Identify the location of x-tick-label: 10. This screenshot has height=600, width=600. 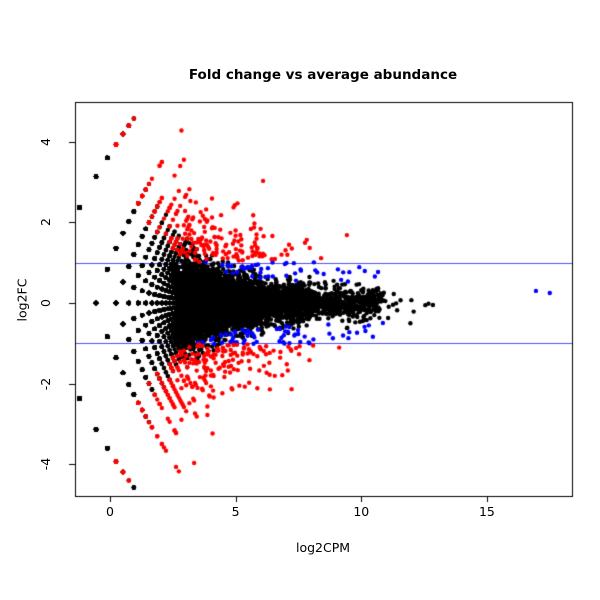
(361, 511).